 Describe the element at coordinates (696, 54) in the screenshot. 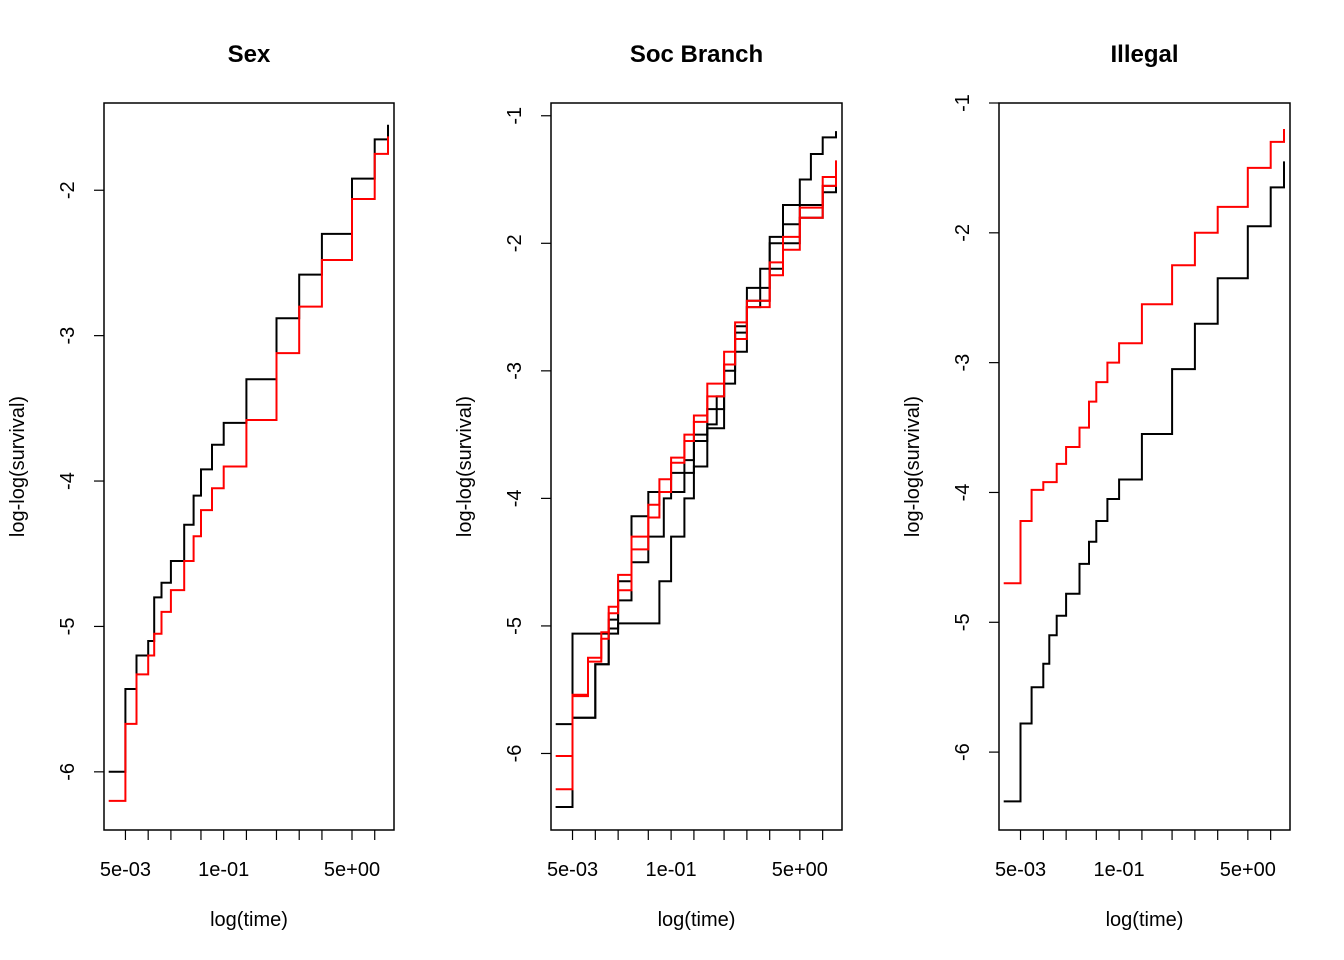

I see `chart-title: Soc Branch` at that location.